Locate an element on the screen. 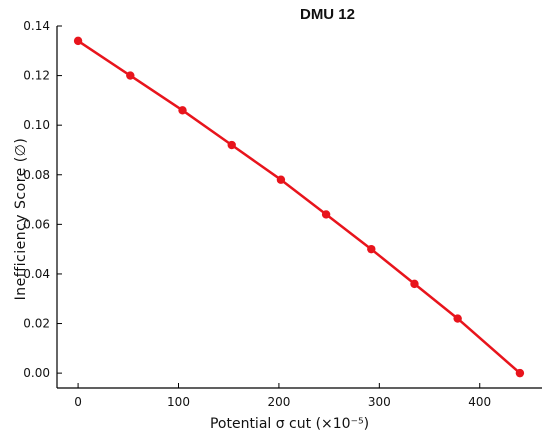  x-tick-label: 400 is located at coordinates (479, 402).